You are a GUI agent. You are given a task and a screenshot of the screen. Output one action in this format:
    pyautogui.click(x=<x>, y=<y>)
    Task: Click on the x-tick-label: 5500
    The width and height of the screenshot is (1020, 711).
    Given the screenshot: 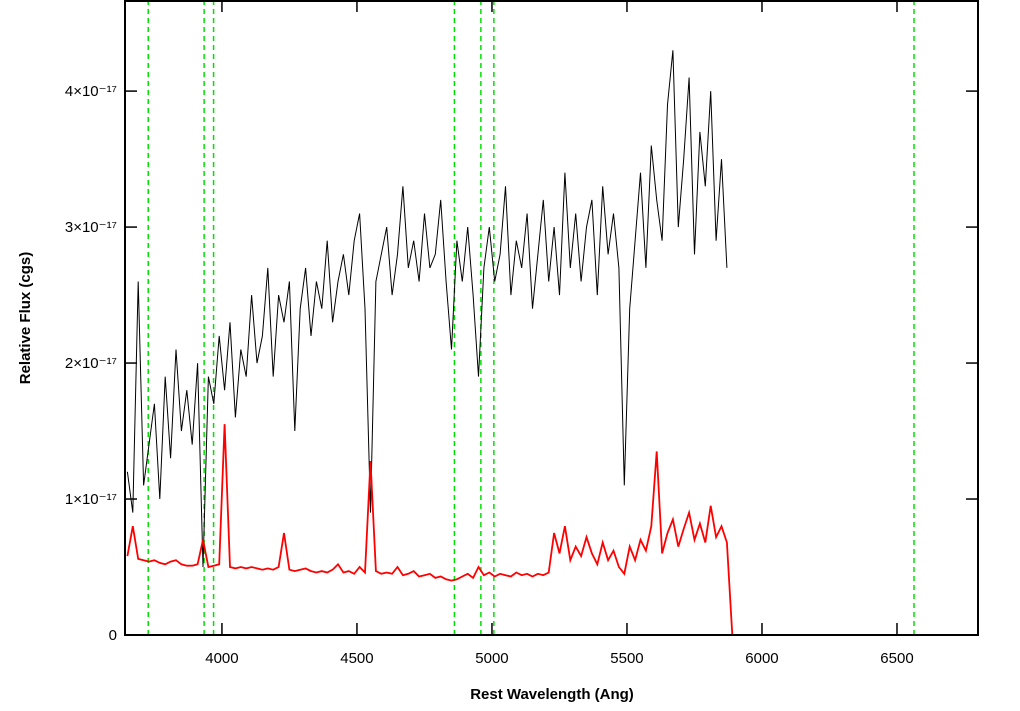 What is the action you would take?
    pyautogui.click(x=626, y=658)
    